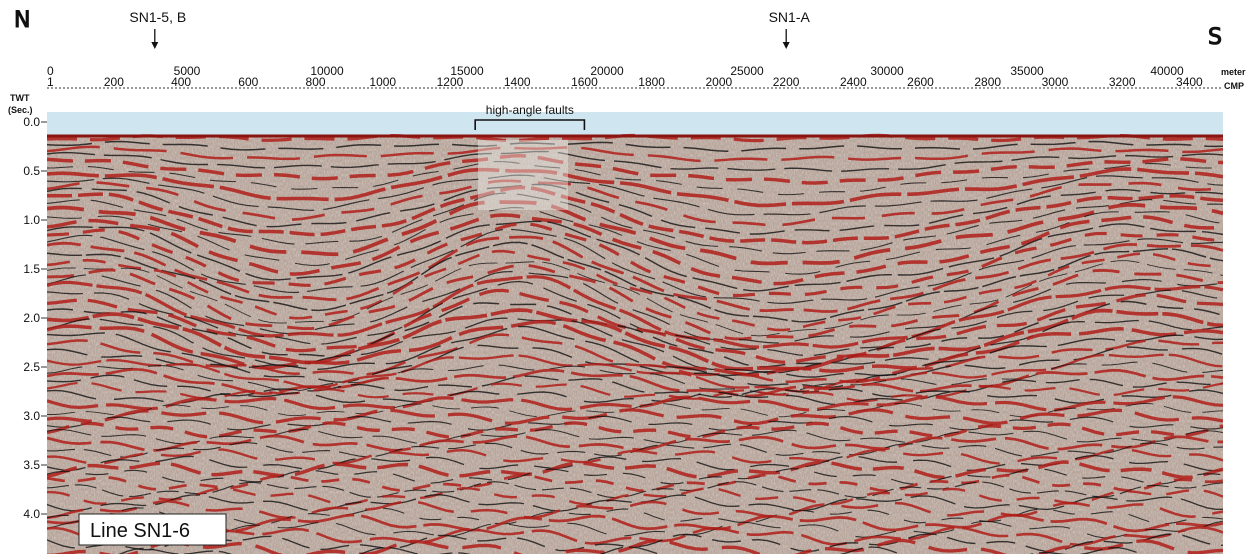 This screenshot has width=1250, height=554. What do you see at coordinates (987, 82) in the screenshot?
I see `cmp-tick-label: 2800` at bounding box center [987, 82].